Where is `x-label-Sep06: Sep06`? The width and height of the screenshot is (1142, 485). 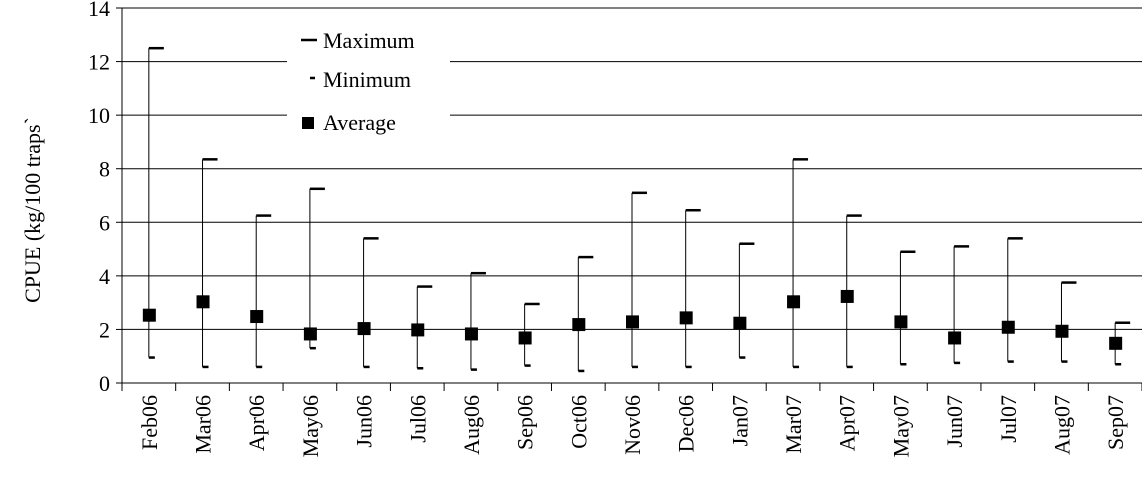
x-label-Sep06: Sep06 is located at coordinates (525, 422).